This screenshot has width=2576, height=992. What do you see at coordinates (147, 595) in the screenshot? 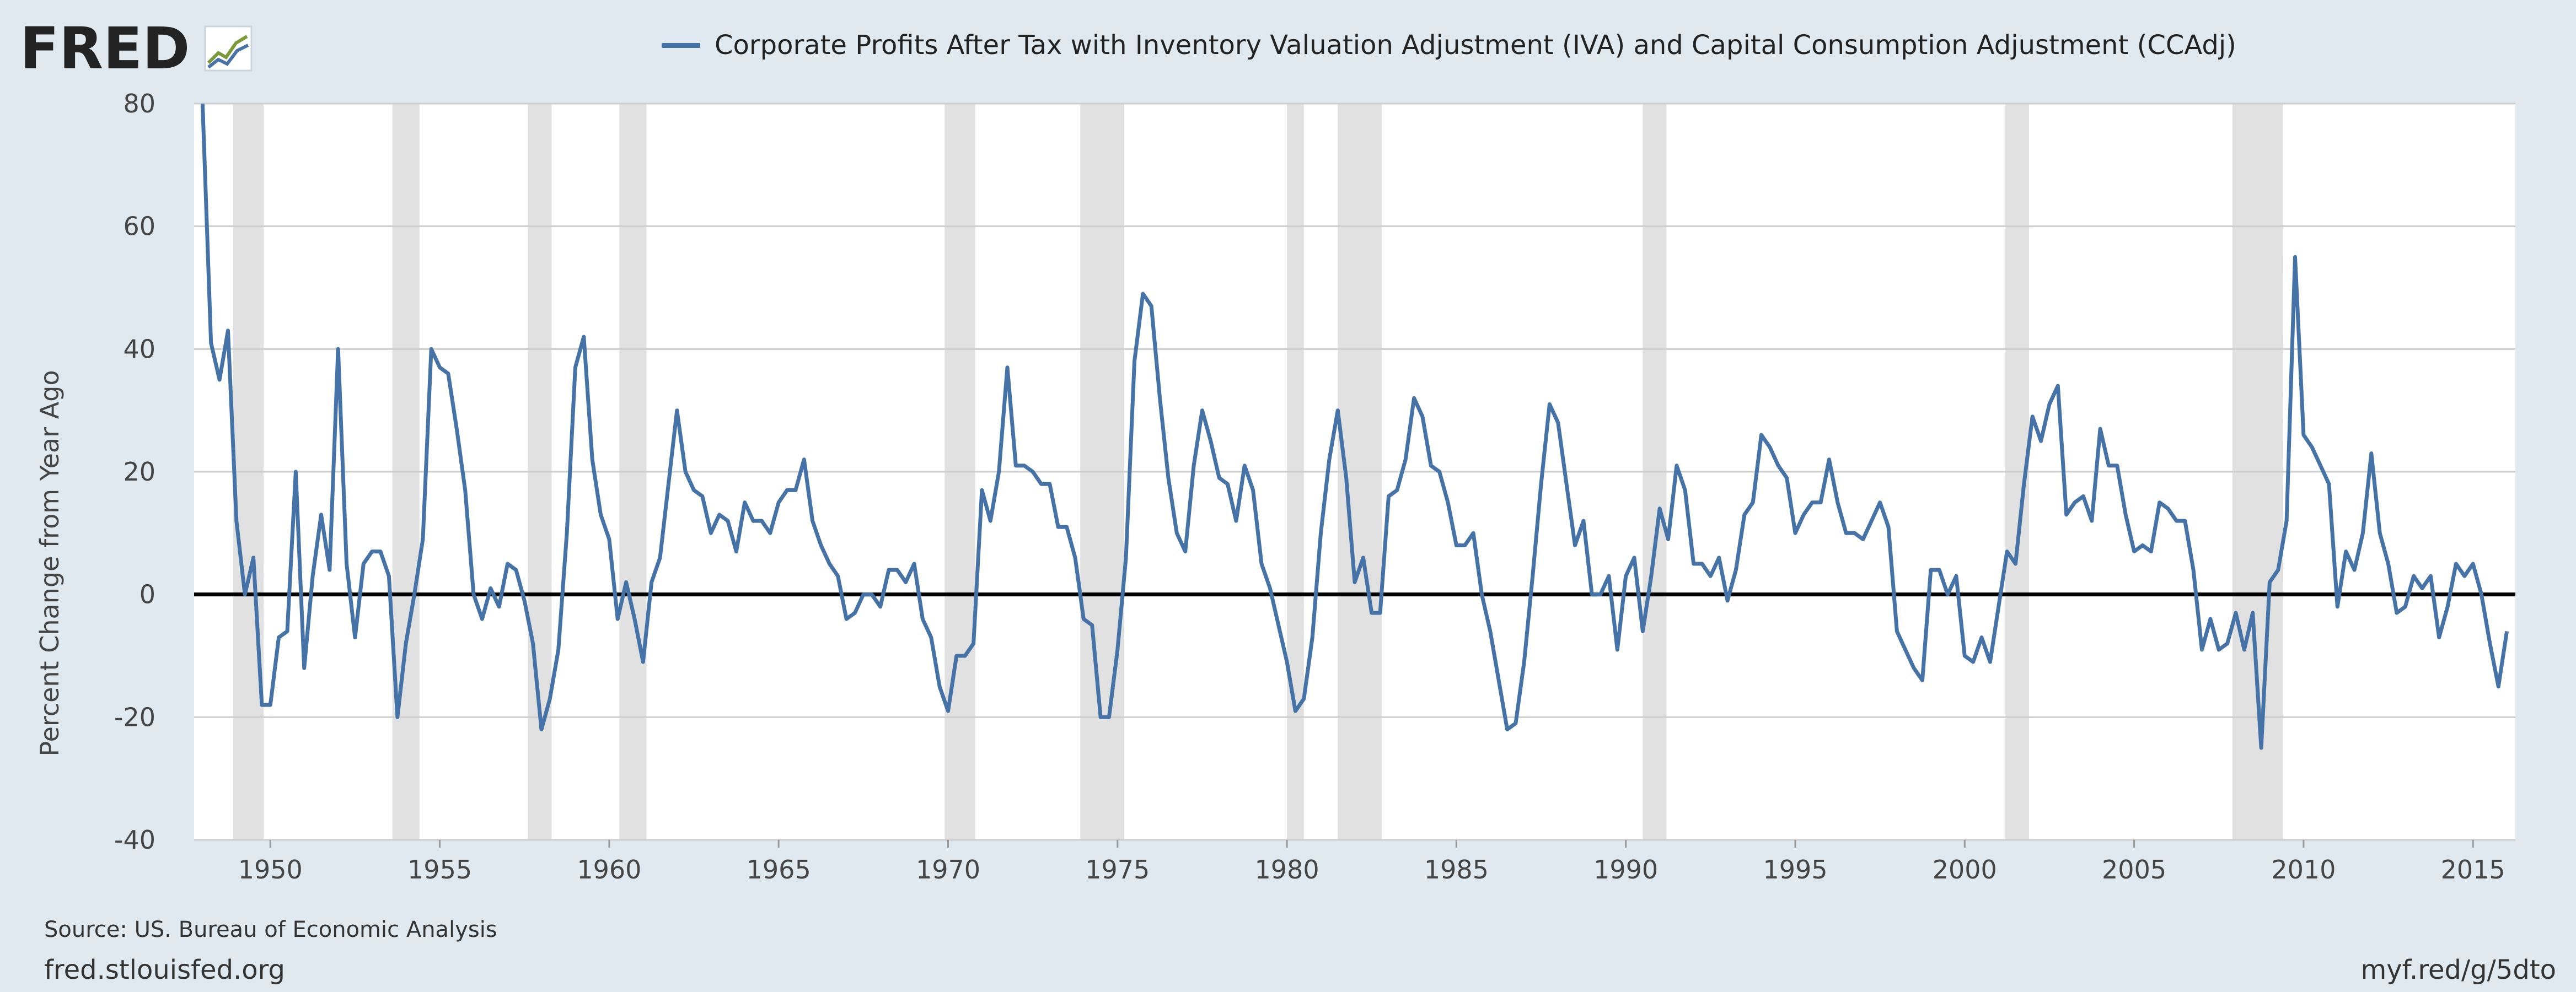
I see `y-tick-label: 0` at bounding box center [147, 595].